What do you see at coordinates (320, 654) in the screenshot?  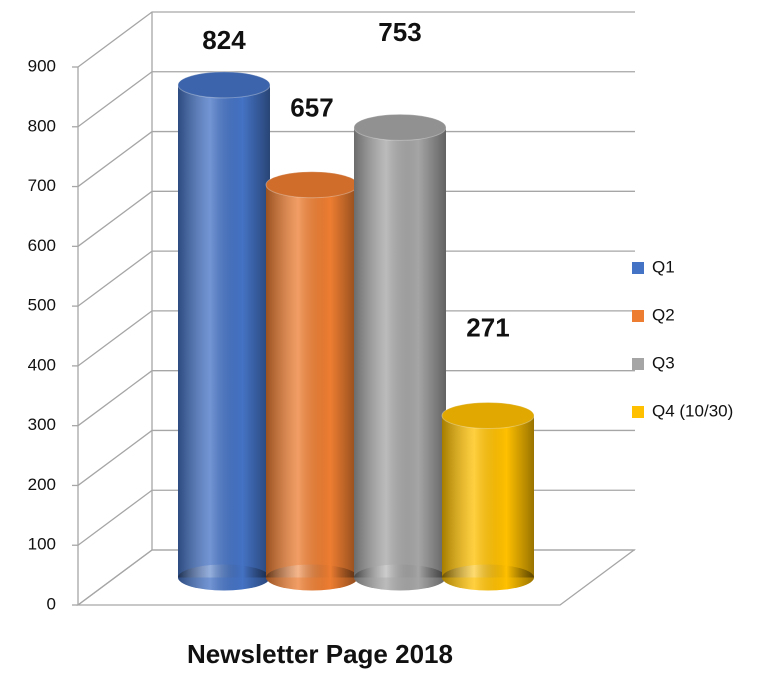 I see `x-tick-label: Newsletter Page 2018` at bounding box center [320, 654].